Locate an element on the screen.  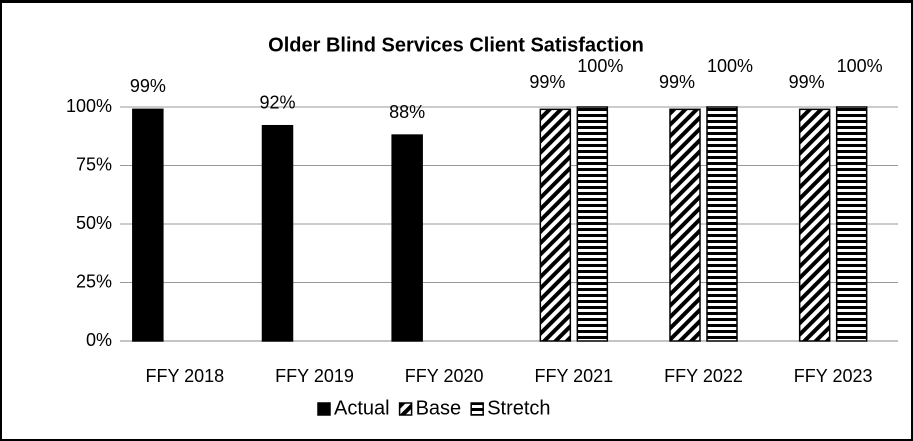
data-label: 88% is located at coordinates (407, 112).